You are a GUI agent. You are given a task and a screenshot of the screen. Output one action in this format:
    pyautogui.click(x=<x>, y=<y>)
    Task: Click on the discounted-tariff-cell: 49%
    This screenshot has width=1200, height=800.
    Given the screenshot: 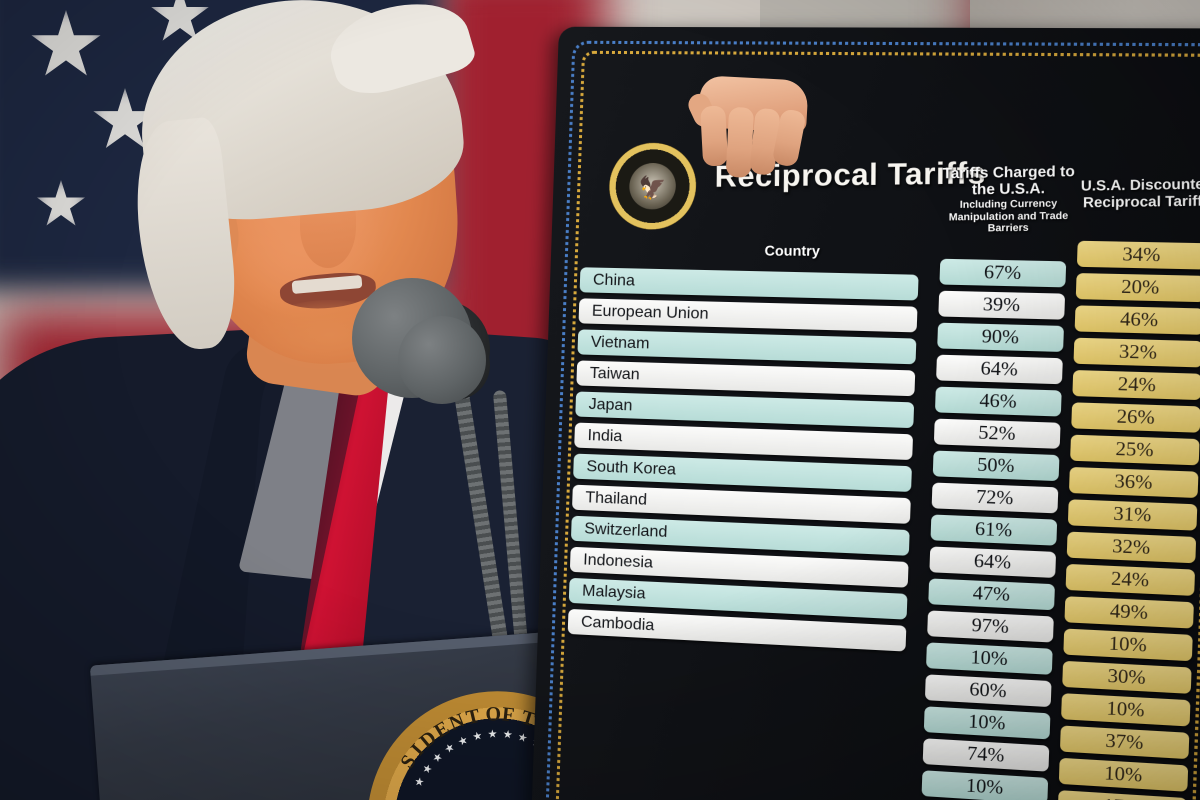 What is the action you would take?
    pyautogui.click(x=1129, y=612)
    